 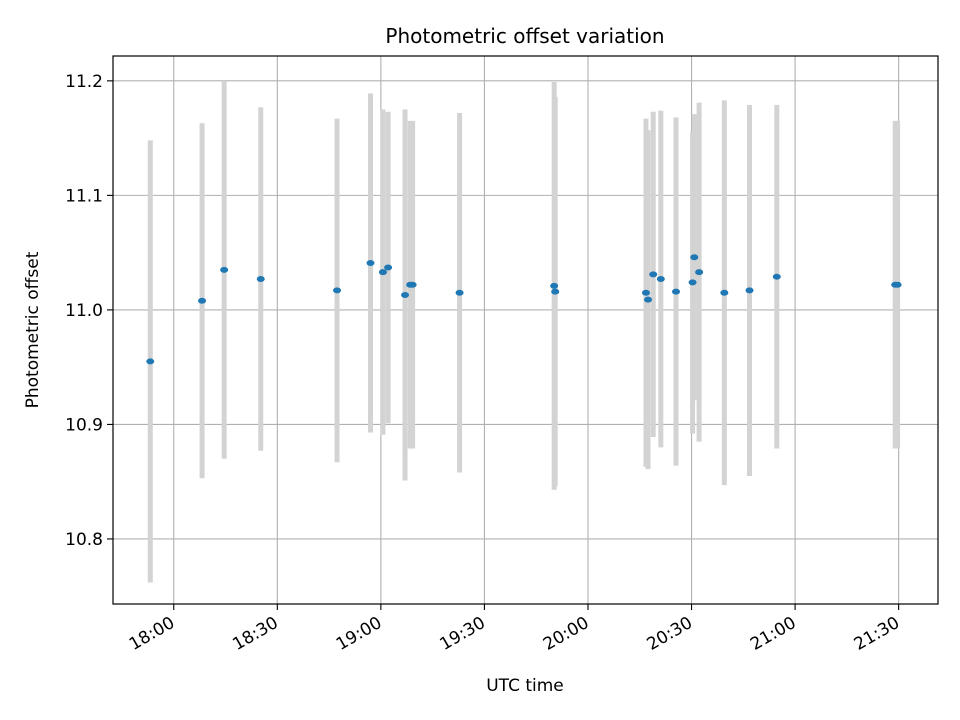 What do you see at coordinates (524, 36) in the screenshot?
I see `chart-title: Photometric offset variation` at bounding box center [524, 36].